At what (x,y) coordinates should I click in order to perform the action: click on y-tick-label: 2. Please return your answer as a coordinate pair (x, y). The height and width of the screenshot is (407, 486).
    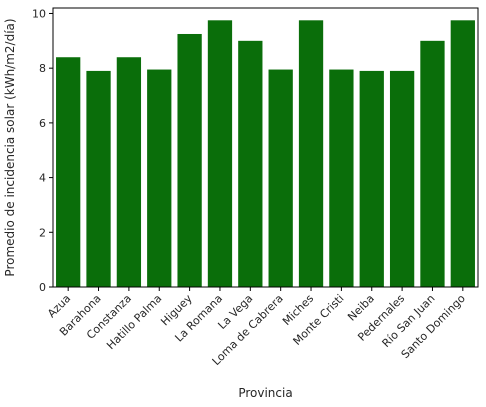
    Looking at the image, I should click on (42, 232).